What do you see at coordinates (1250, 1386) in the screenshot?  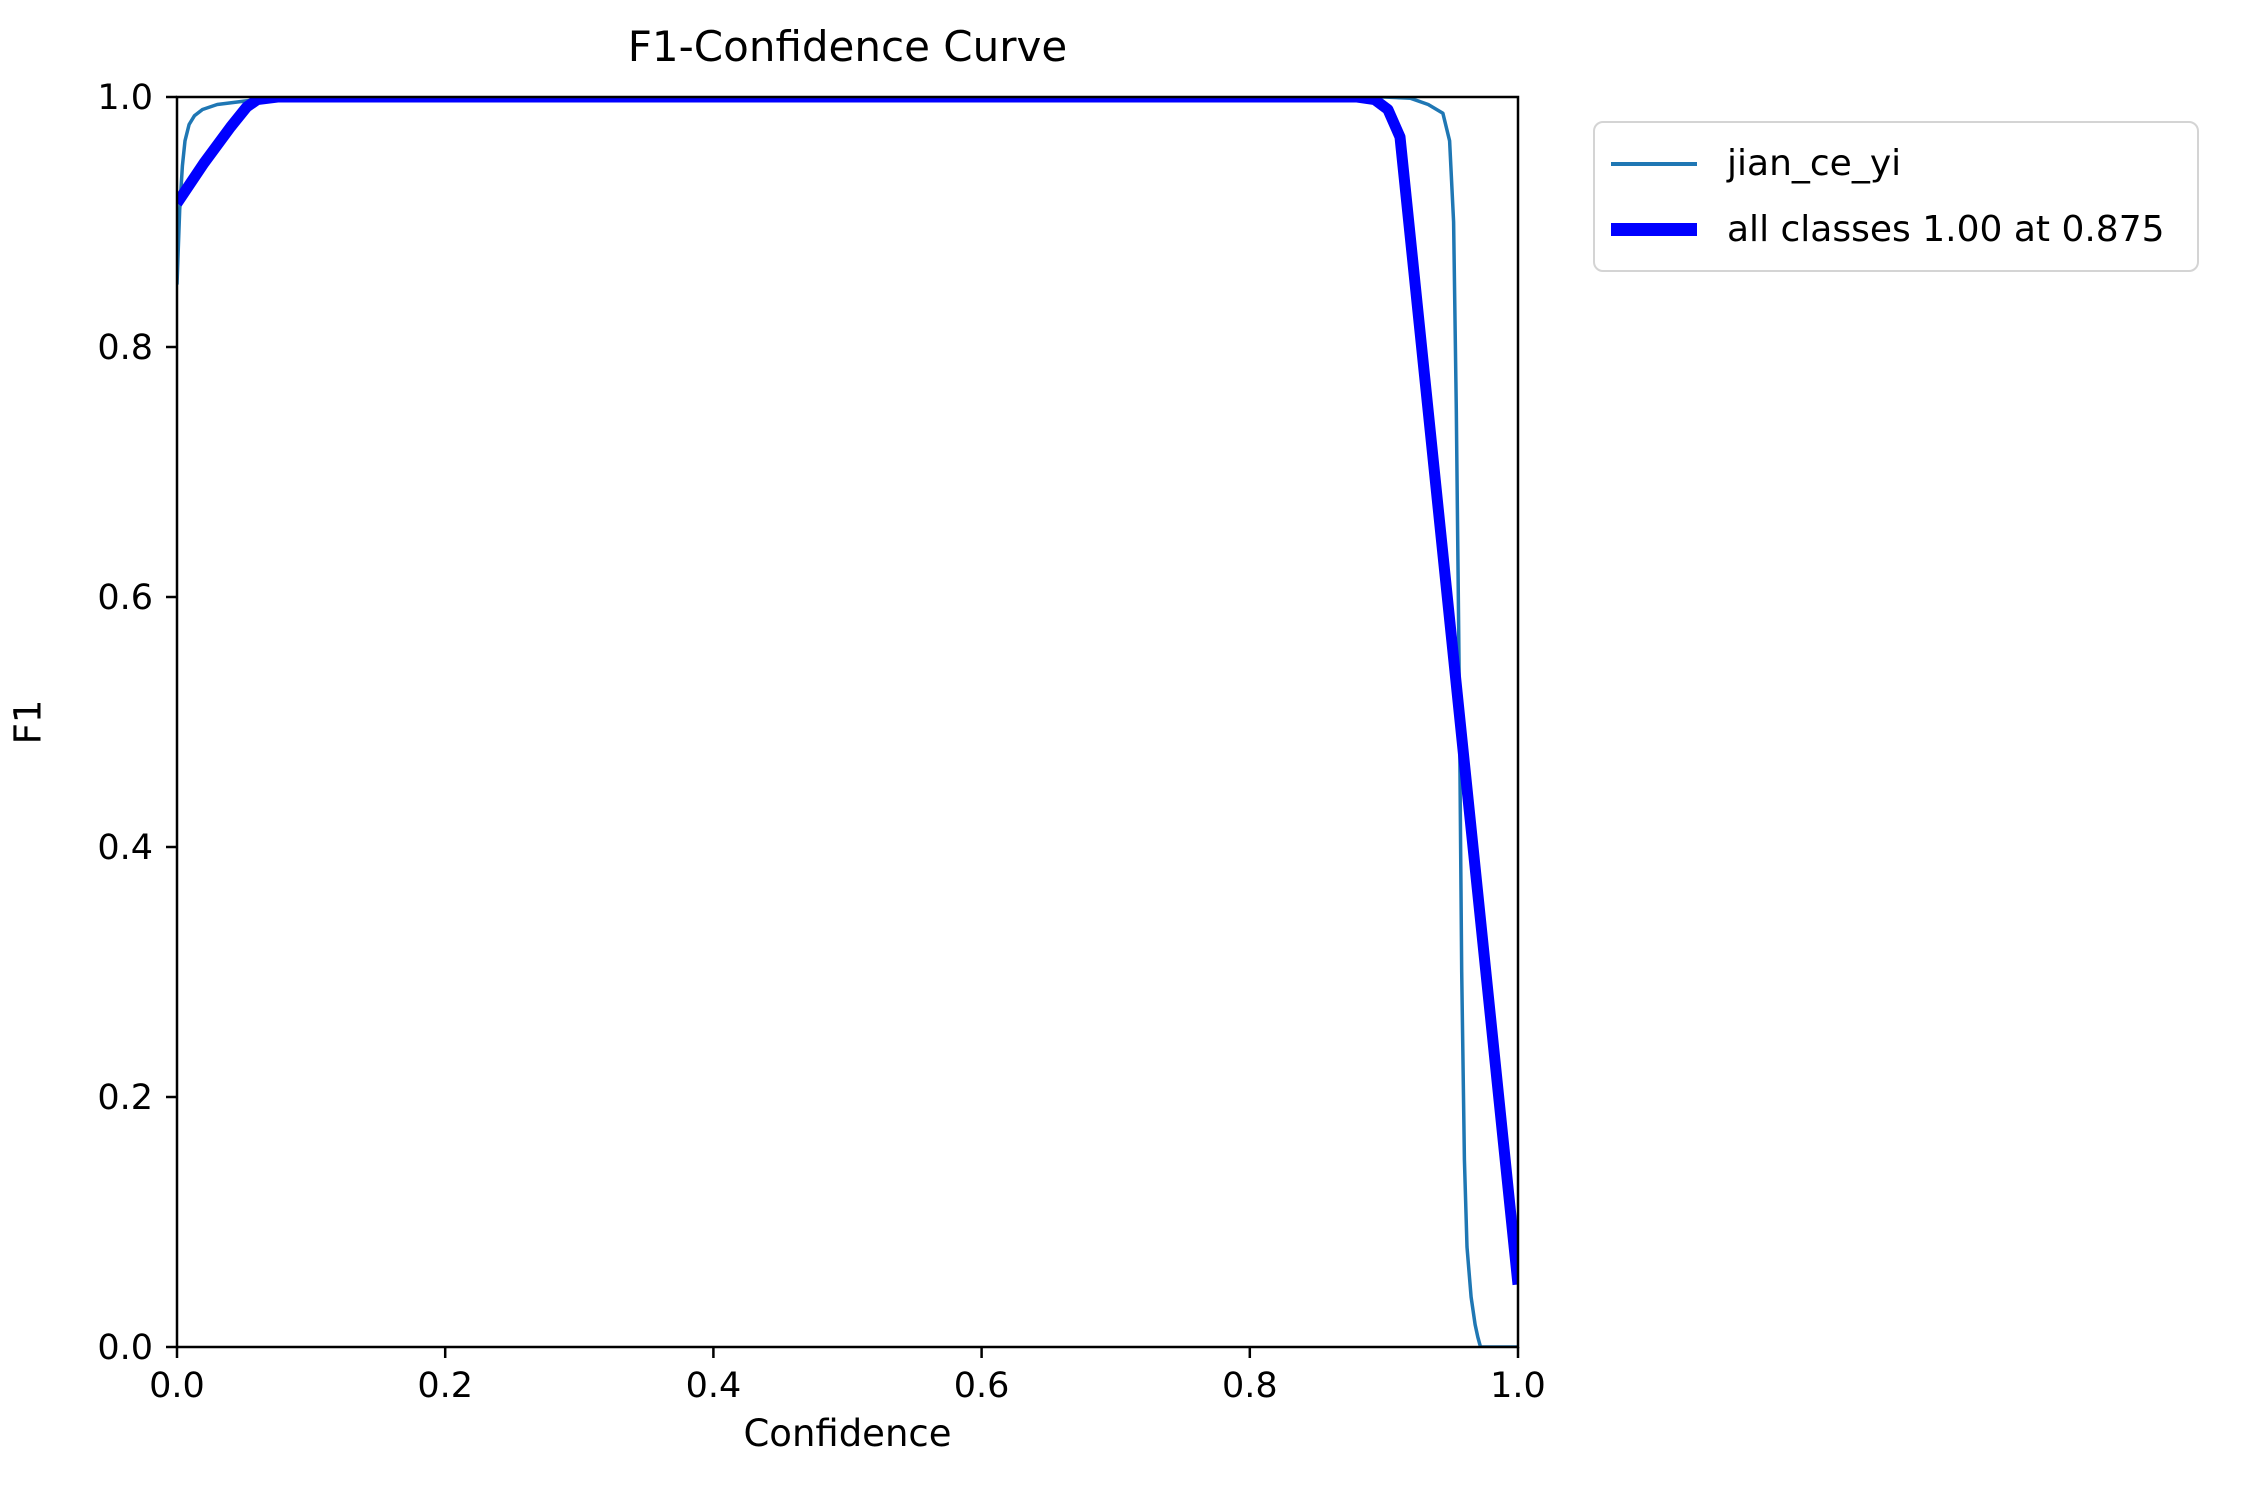 I see `x-tick-label: 0.8` at bounding box center [1250, 1386].